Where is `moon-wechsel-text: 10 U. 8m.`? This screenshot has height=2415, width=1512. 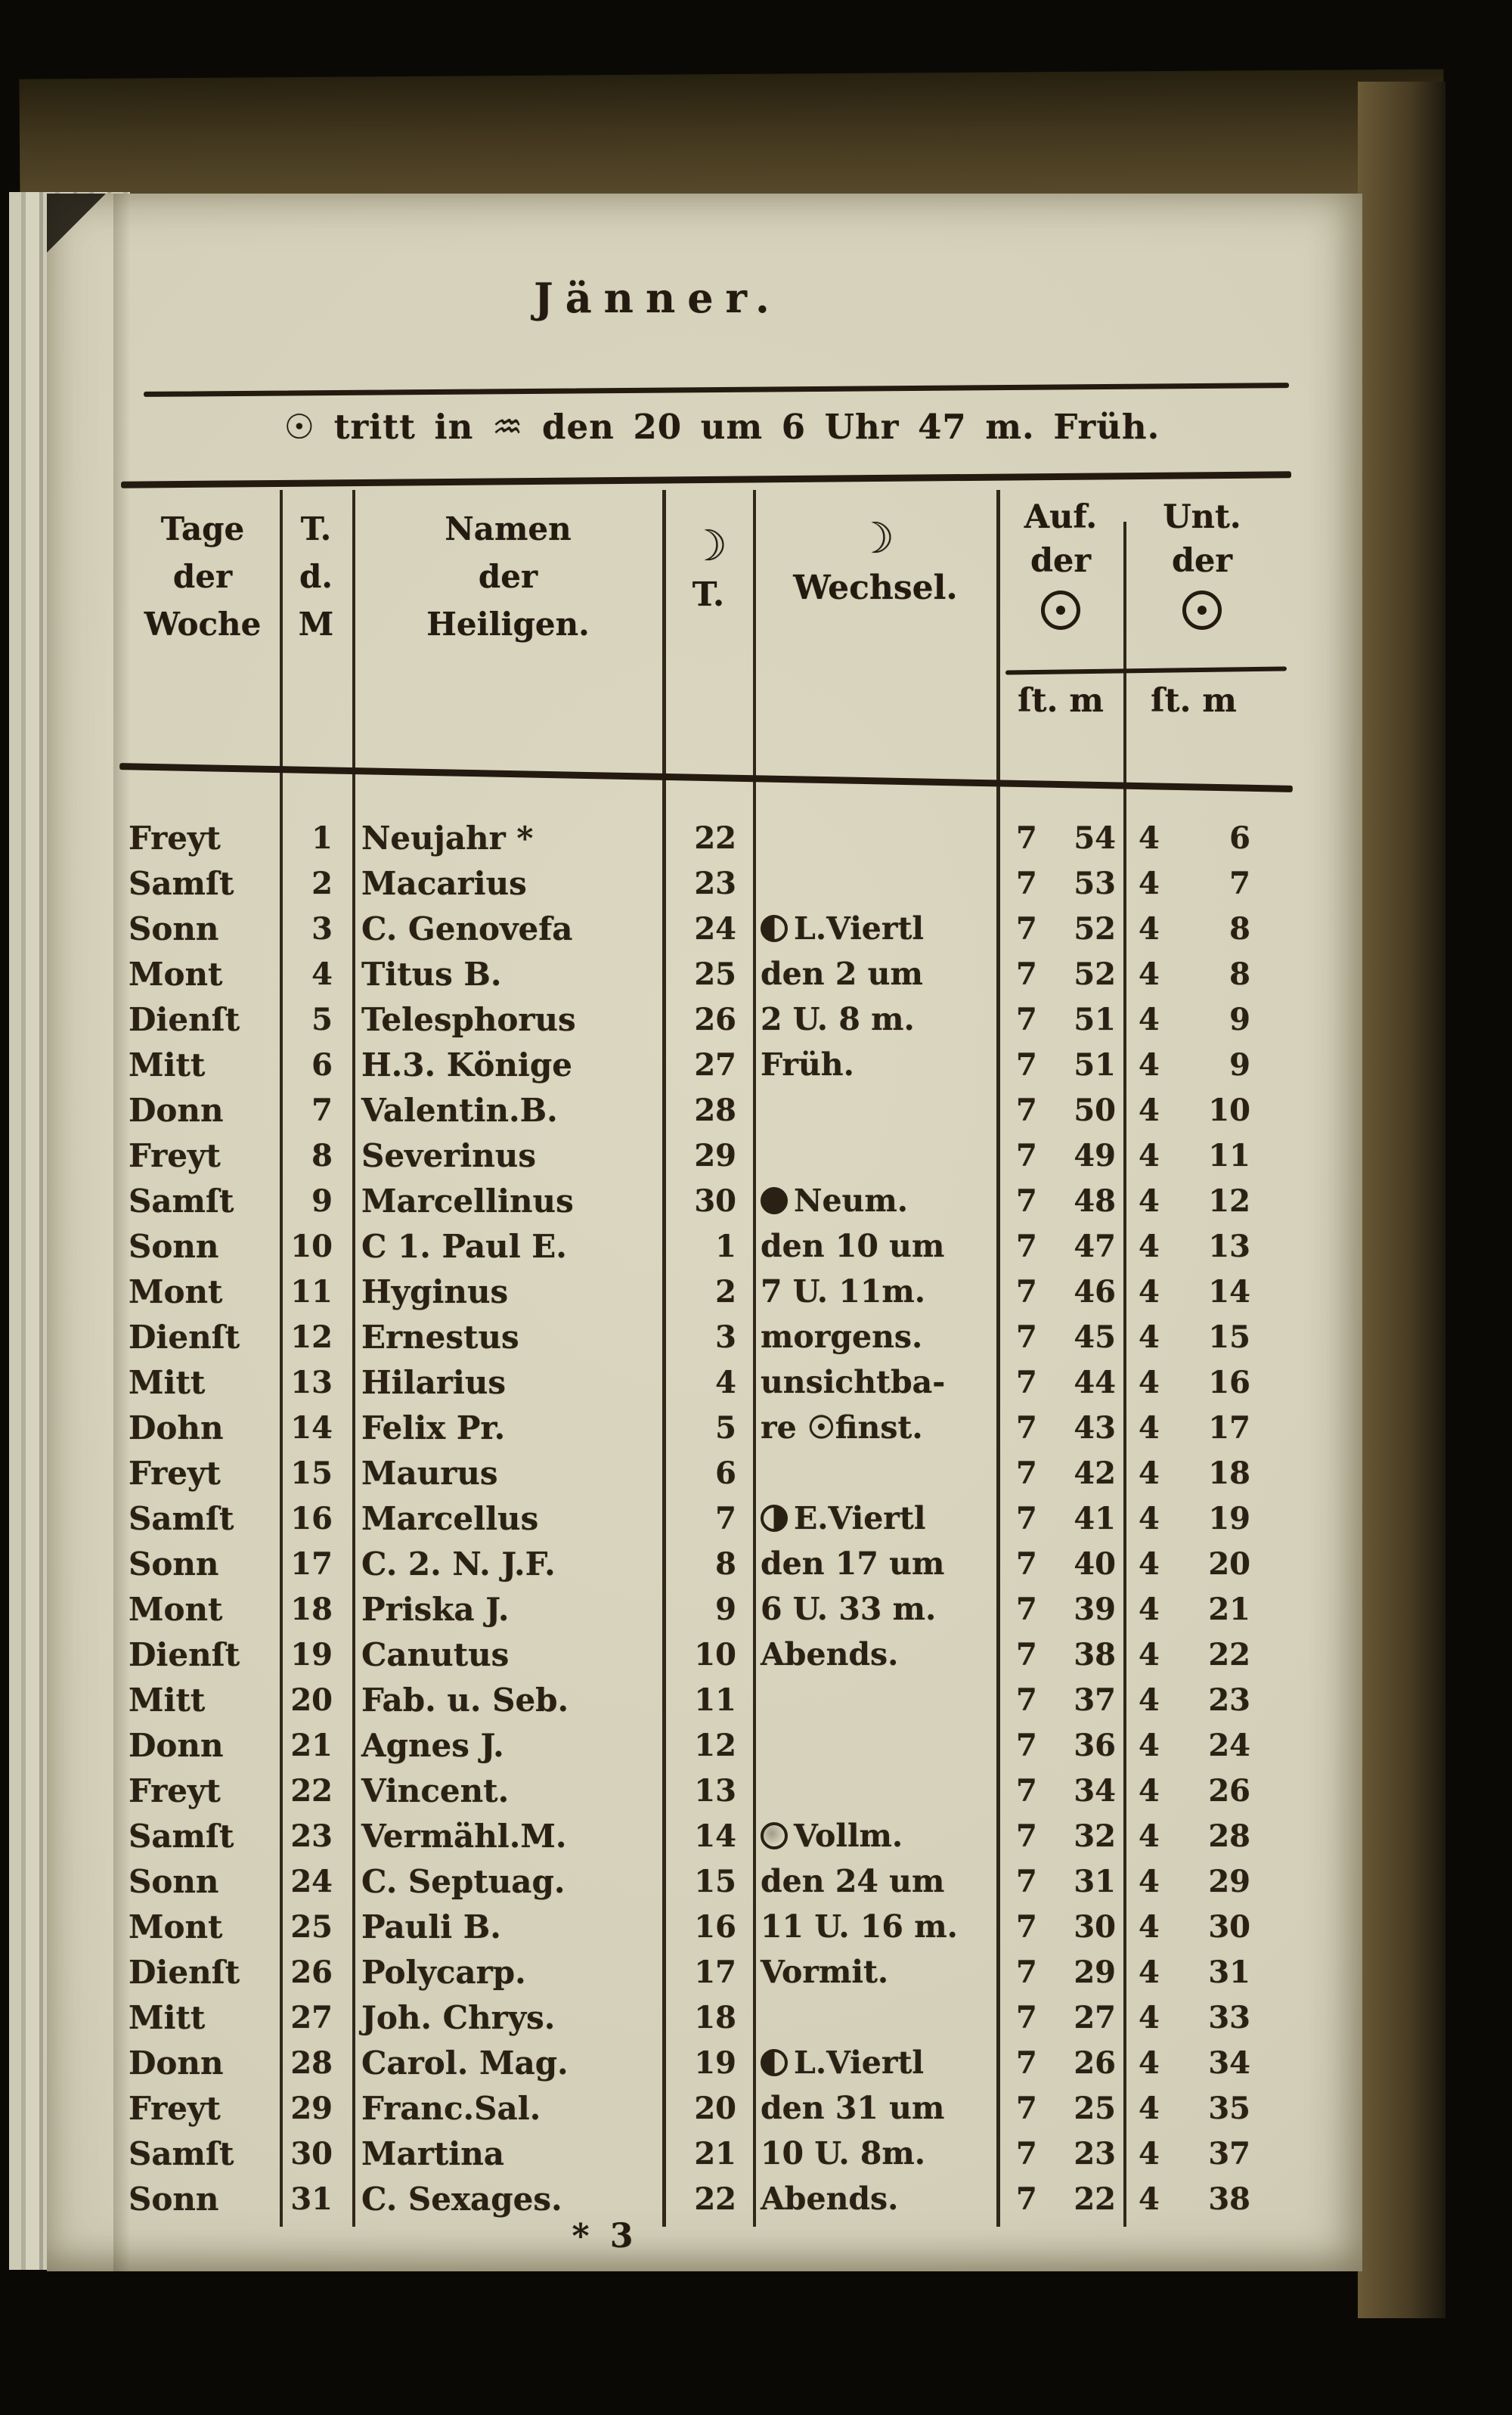
moon-wechsel-text: 10 U. 8m. is located at coordinates (844, 2153).